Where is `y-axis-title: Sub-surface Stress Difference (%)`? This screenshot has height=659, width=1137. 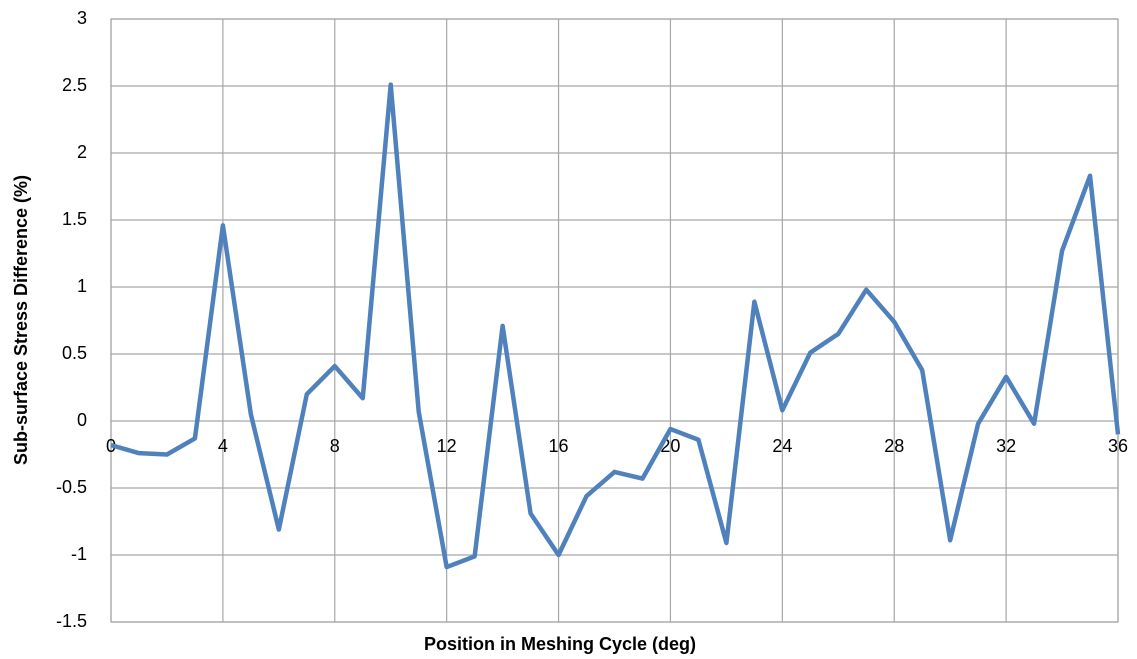
y-axis-title: Sub-surface Stress Difference (%) is located at coordinates (21, 320).